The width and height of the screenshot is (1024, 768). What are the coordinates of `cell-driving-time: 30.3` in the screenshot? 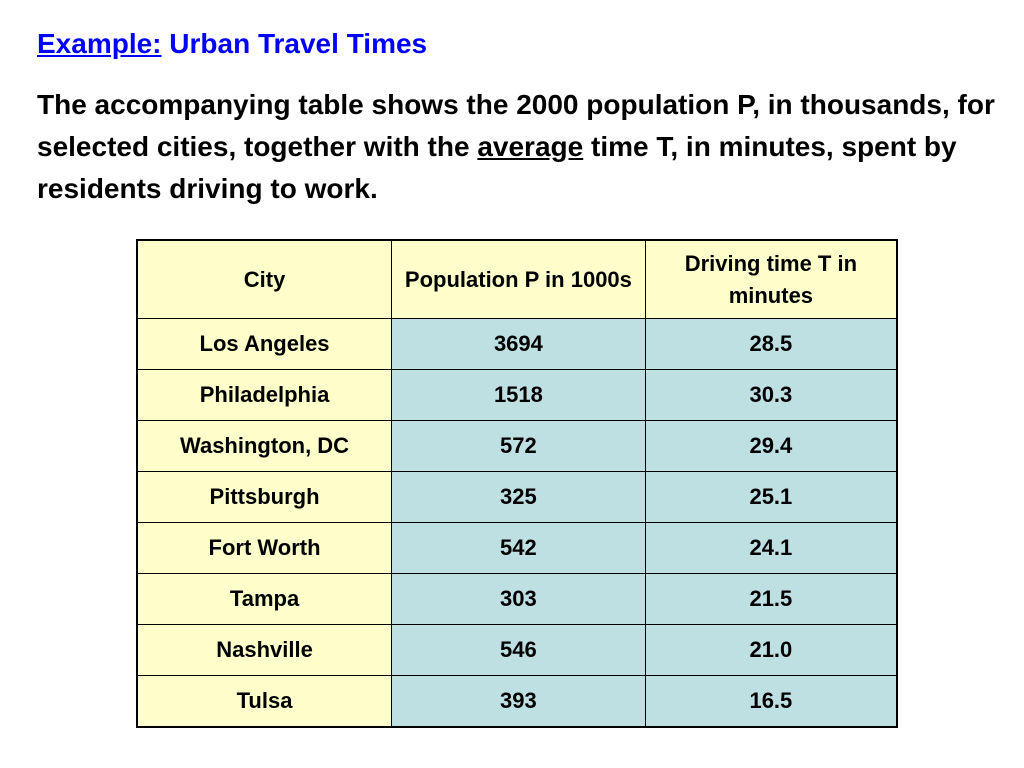 It's located at (771, 395).